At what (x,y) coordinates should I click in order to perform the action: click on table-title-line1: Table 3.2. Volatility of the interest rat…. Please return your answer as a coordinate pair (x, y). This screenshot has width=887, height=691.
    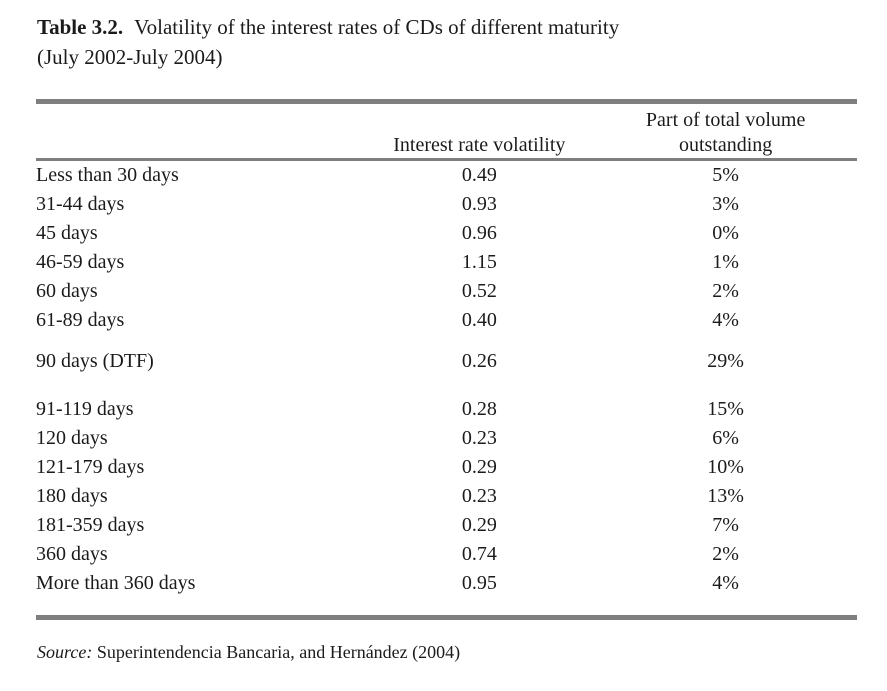
    Looking at the image, I should click on (462, 27).